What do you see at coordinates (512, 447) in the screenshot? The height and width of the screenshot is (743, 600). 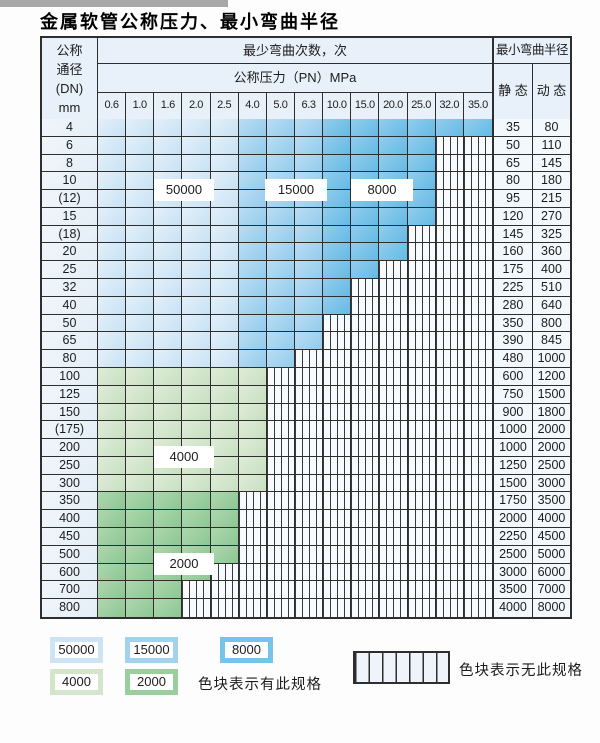 I see `static-radius-cell: 1000` at bounding box center [512, 447].